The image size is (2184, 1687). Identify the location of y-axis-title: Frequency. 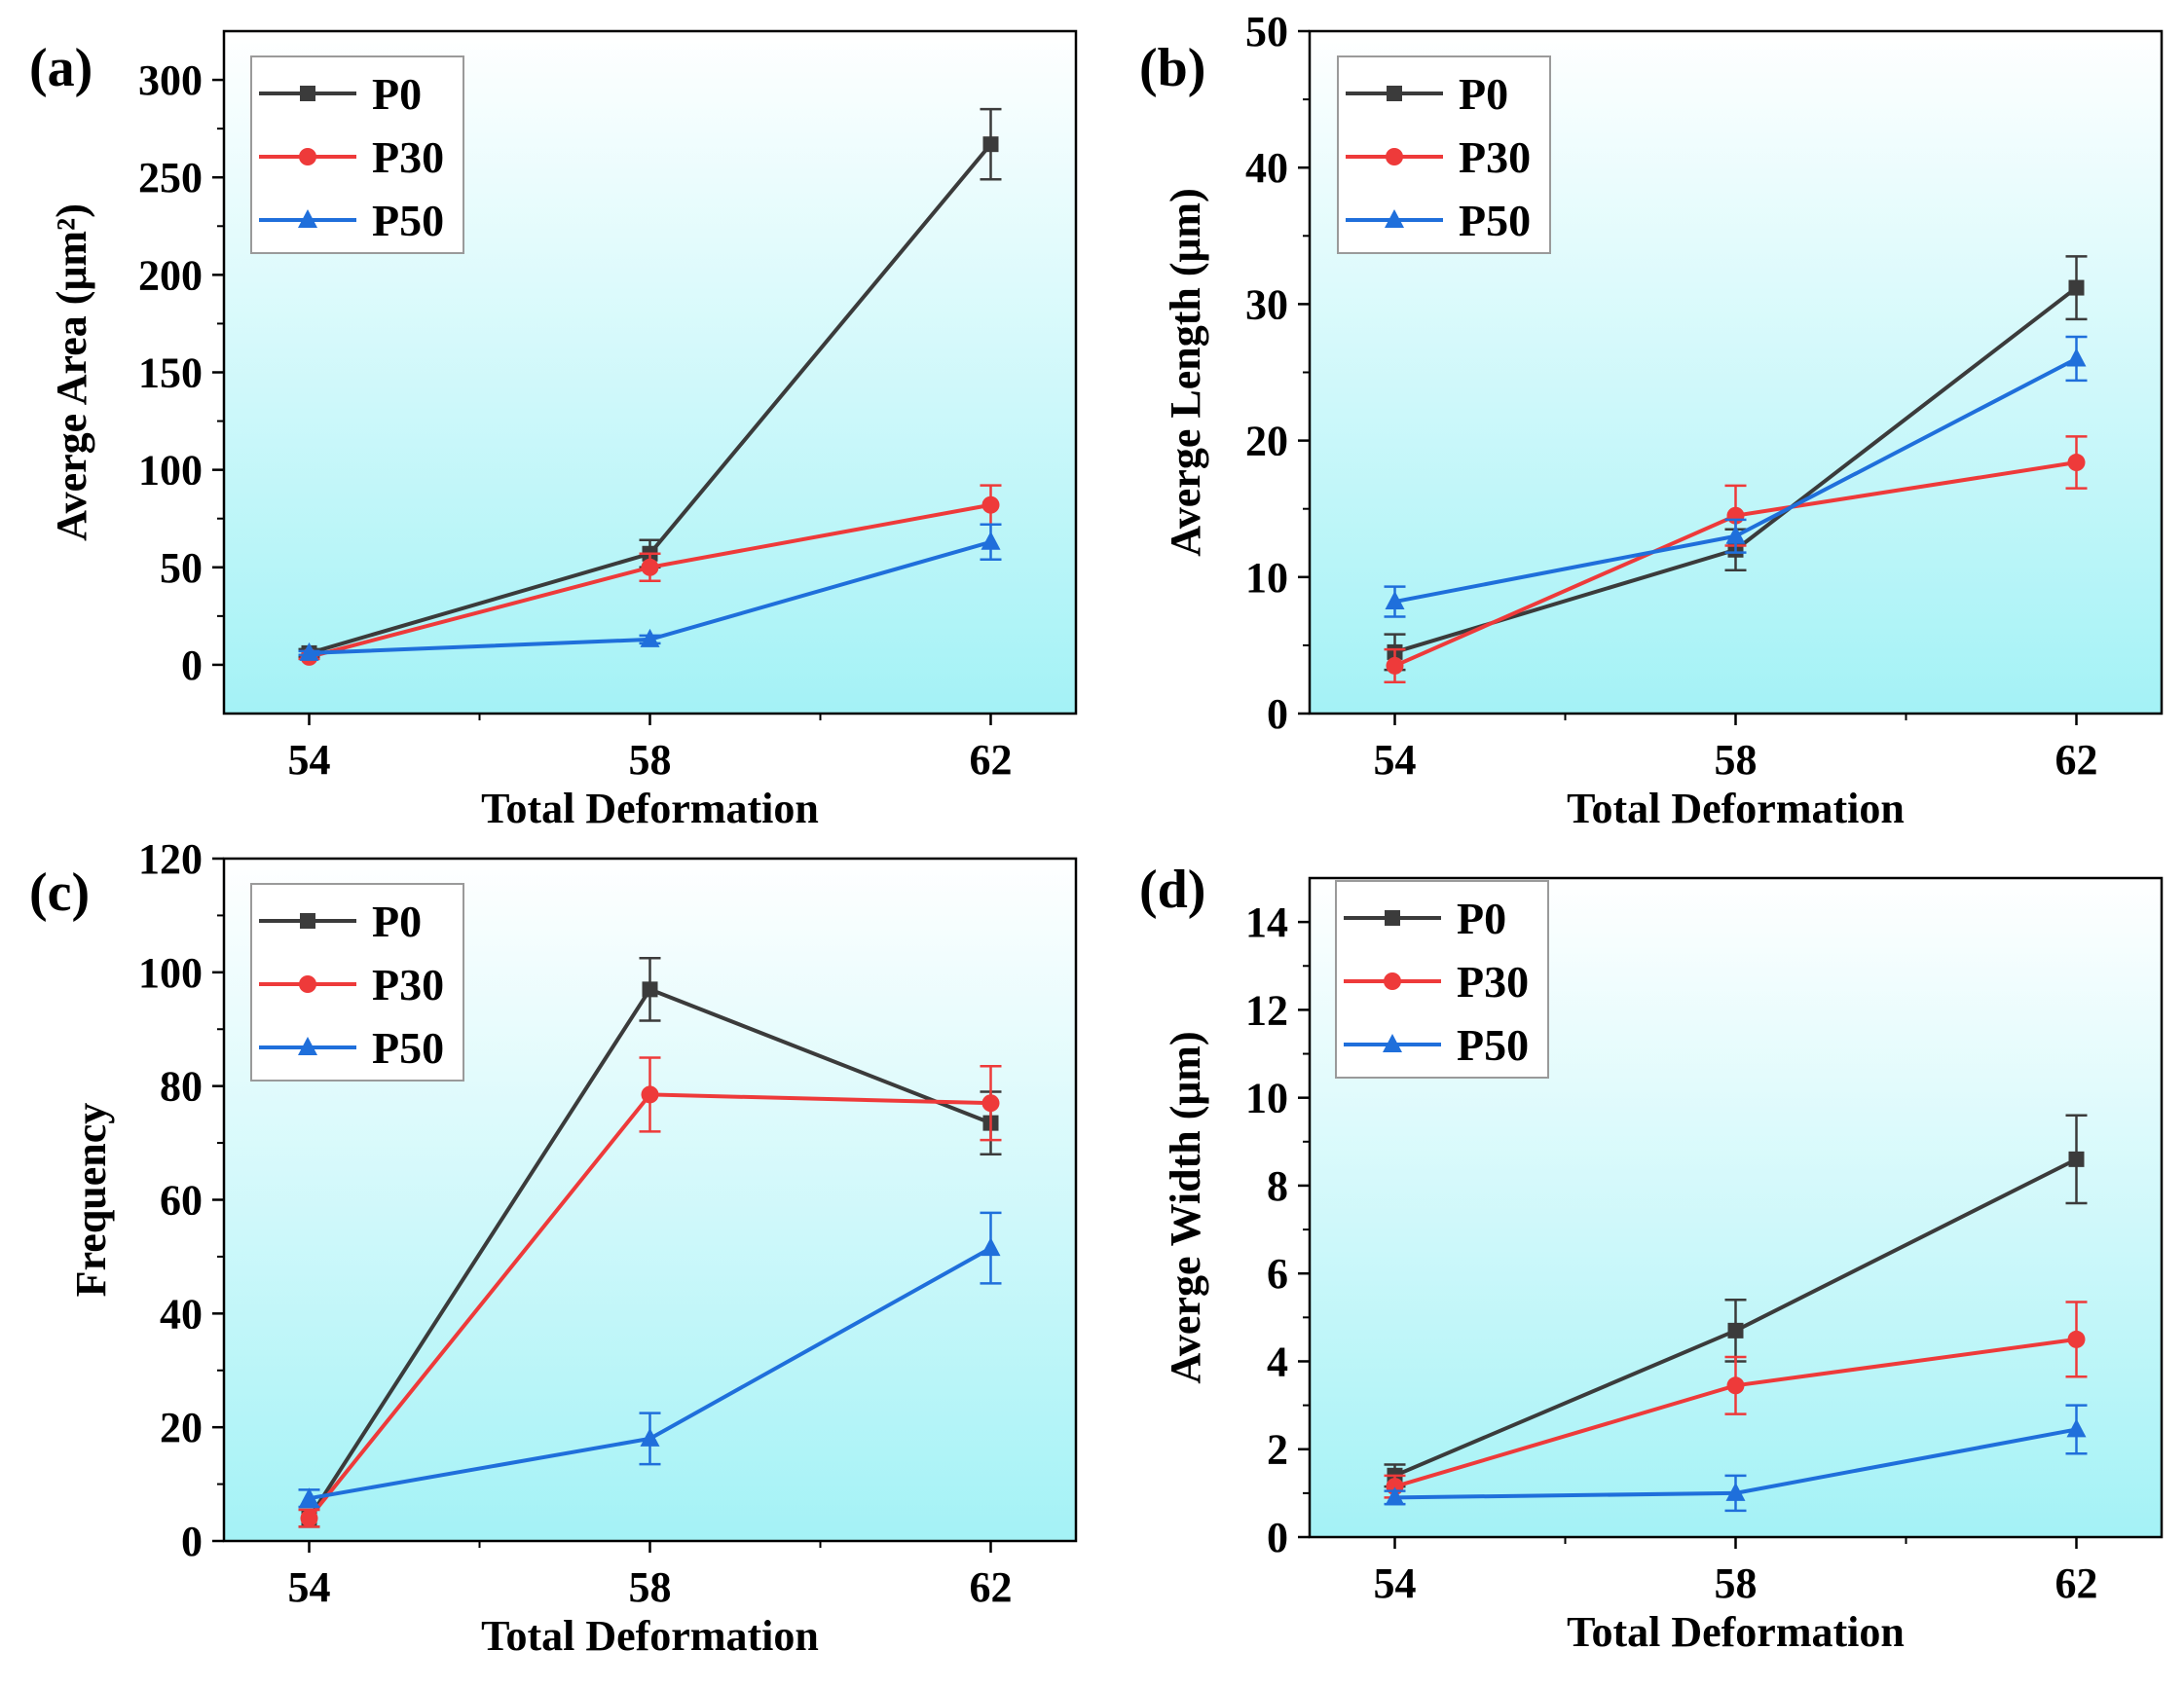
(91, 1200).